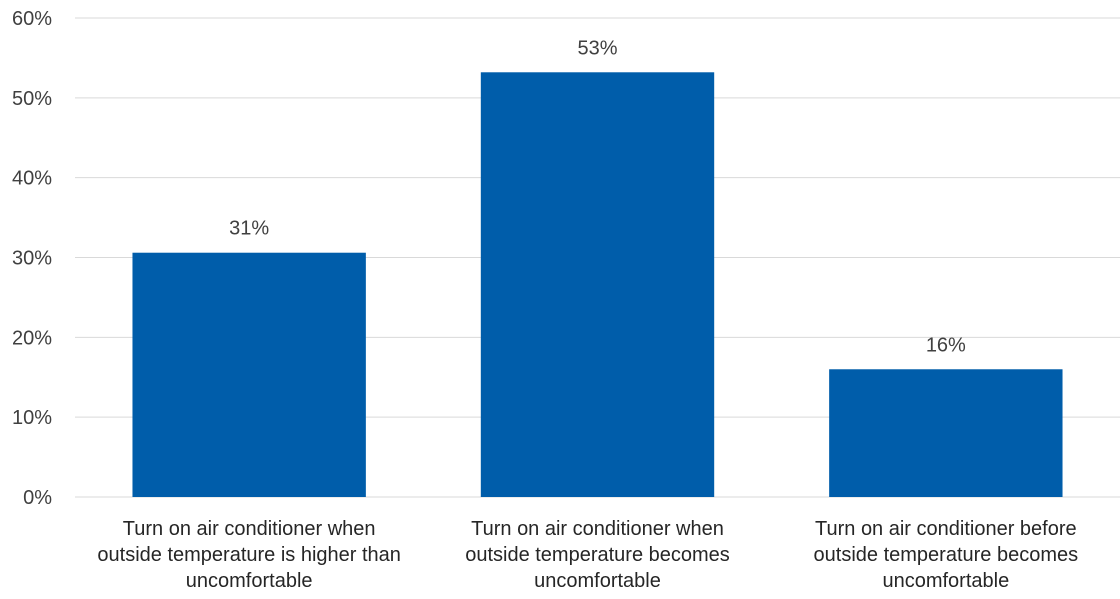 The width and height of the screenshot is (1120, 599). I want to click on data-label: 31%, so click(249, 229).